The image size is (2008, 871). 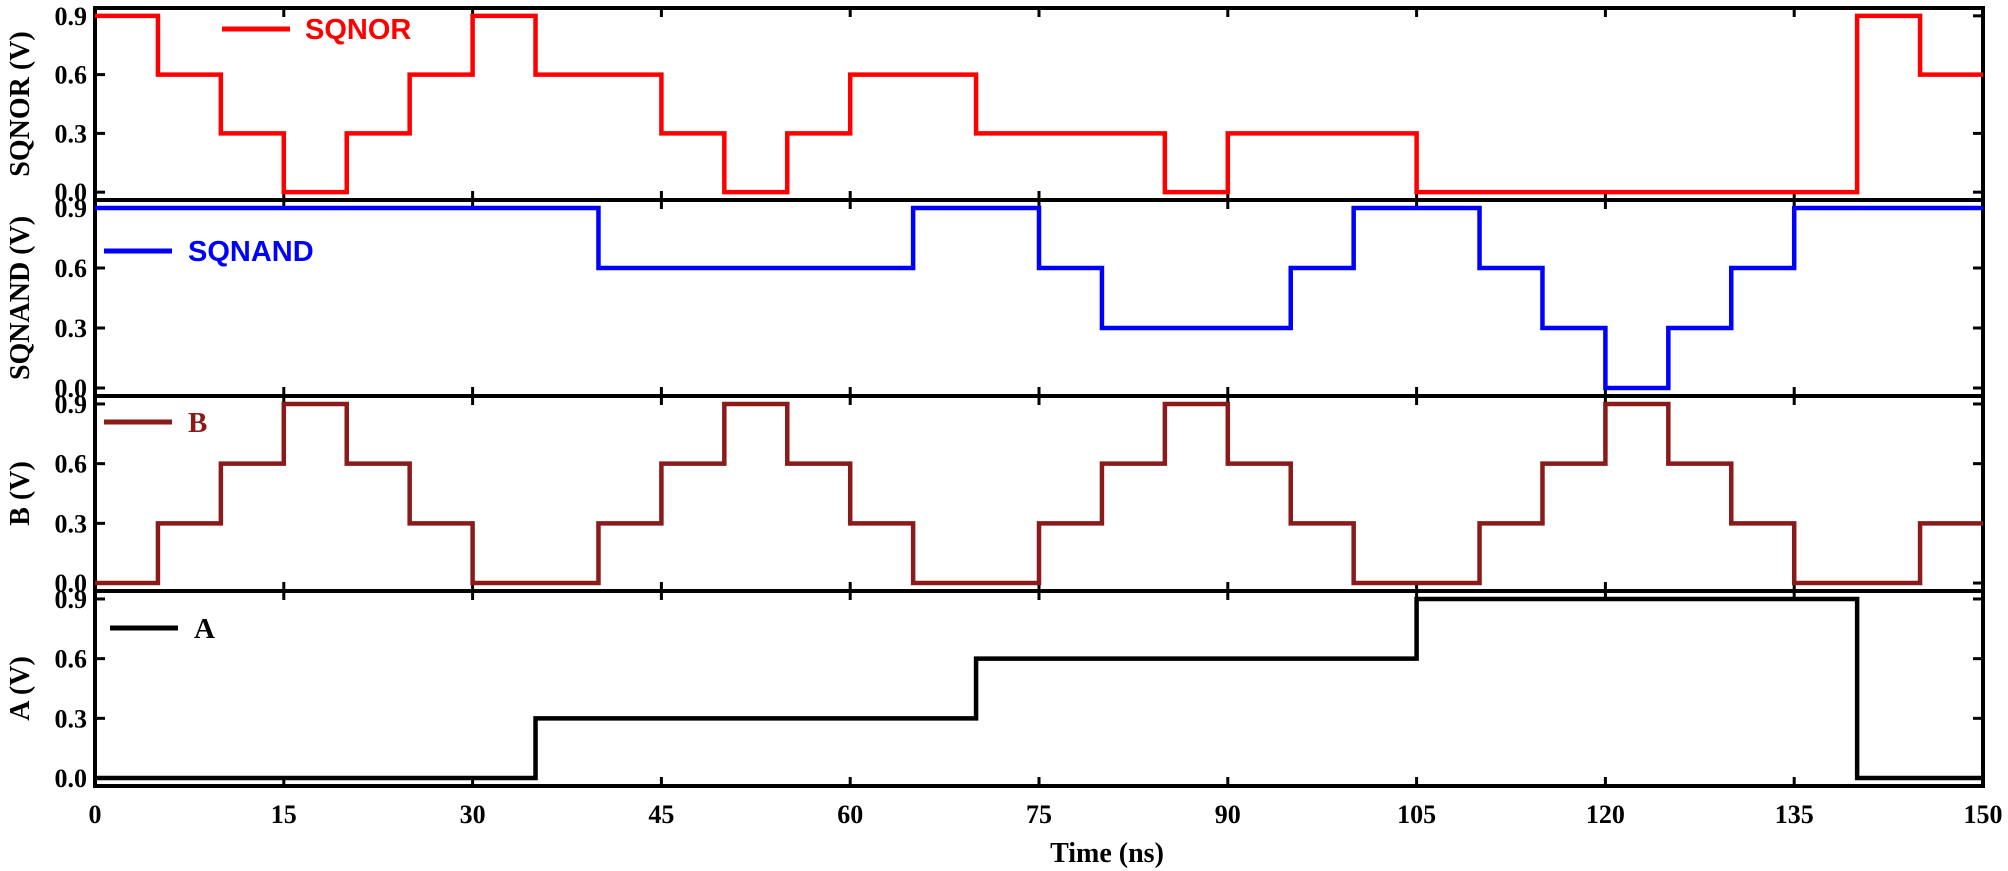 I want to click on legend-label: B, so click(x=197, y=423).